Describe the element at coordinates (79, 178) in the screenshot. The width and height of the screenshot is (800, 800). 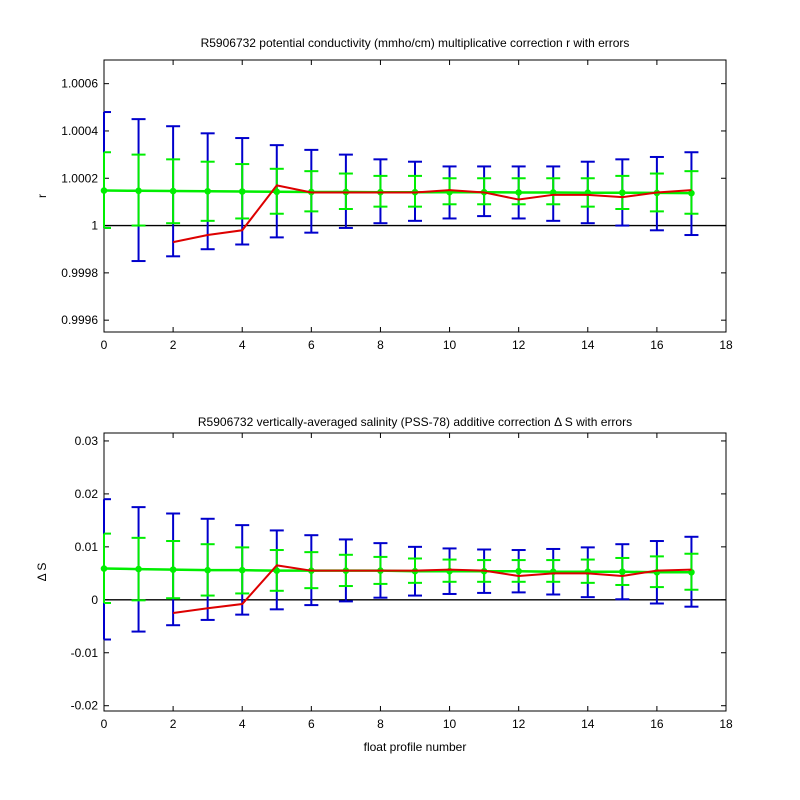
I see `y-tick-label: 1.0002` at that location.